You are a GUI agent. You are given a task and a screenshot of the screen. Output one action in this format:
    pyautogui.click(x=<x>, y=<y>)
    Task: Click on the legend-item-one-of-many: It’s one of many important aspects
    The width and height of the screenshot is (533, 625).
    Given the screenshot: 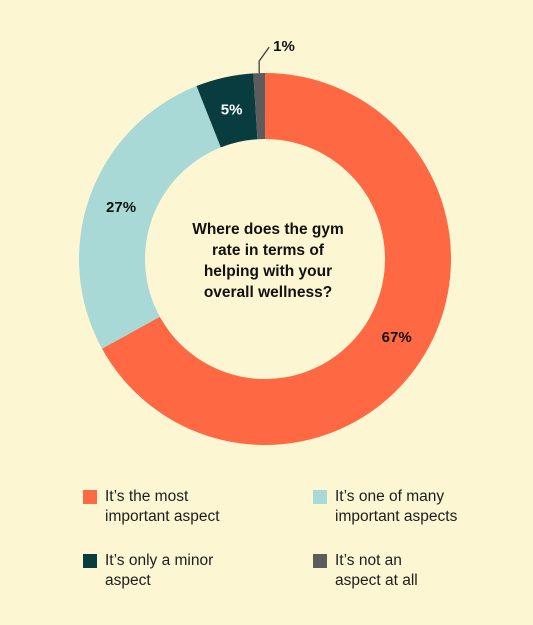 What is the action you would take?
    pyautogui.click(x=409, y=507)
    